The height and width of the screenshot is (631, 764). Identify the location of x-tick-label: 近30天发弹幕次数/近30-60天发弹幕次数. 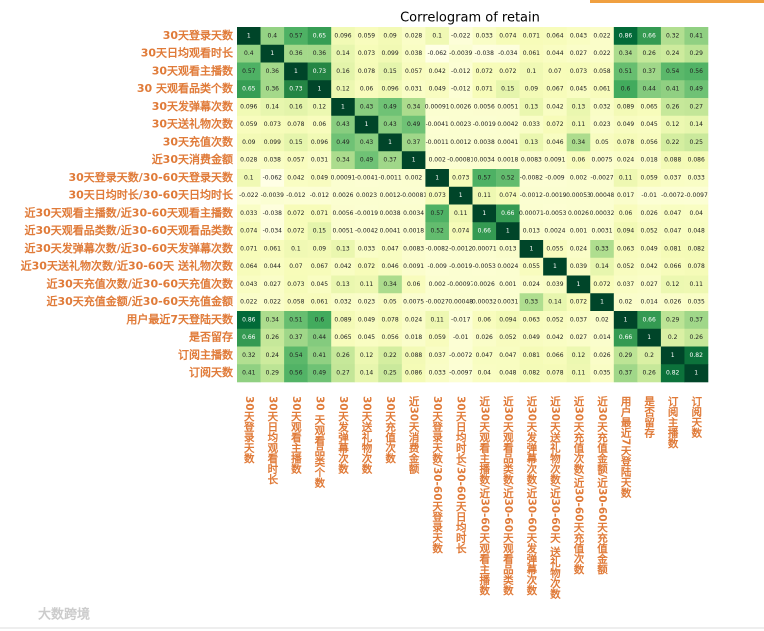
(531, 495).